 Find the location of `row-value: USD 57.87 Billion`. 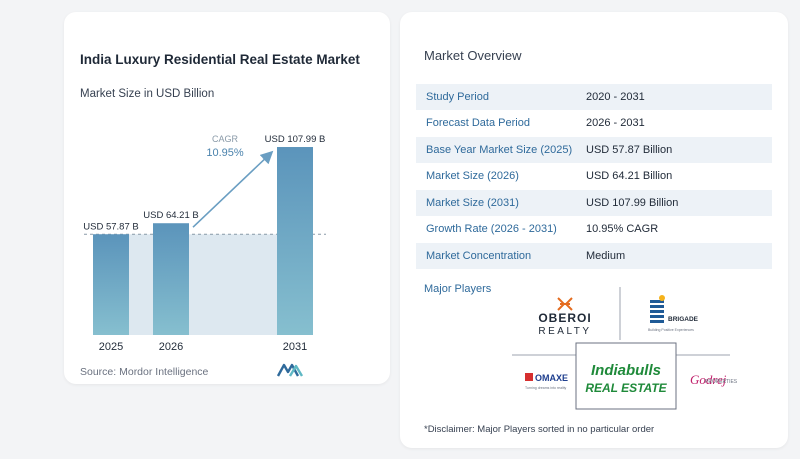

row-value: USD 57.87 Billion is located at coordinates (629, 149).